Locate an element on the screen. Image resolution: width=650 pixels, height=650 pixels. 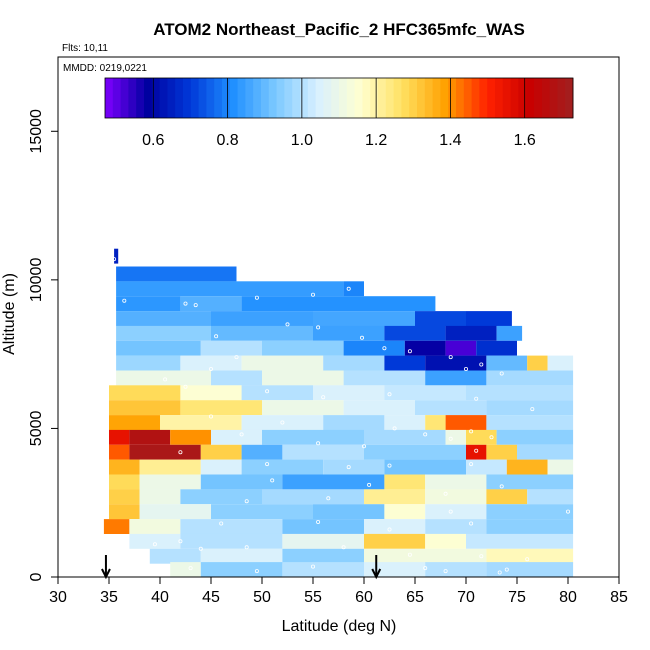
y-axis: 0 5000 10000 15000 is located at coordinates (43, 345).